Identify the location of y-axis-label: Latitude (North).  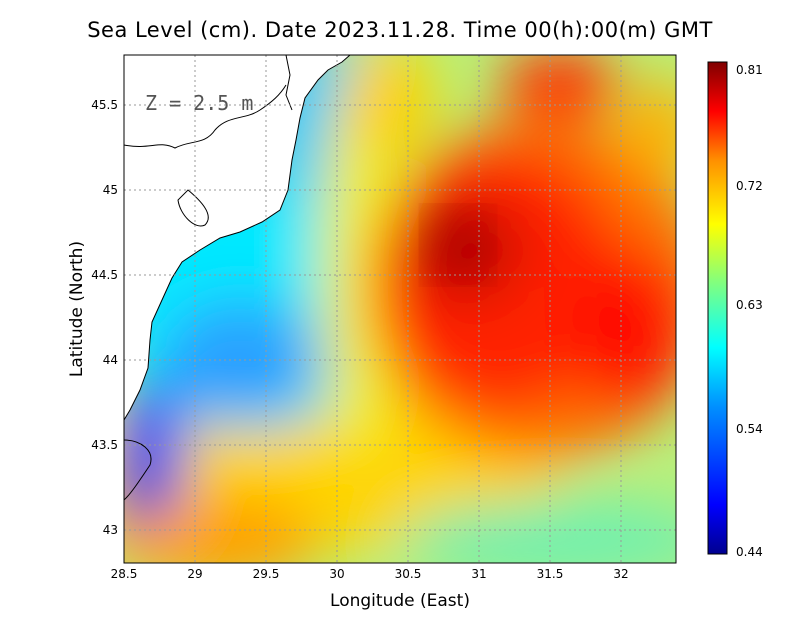
(77, 309).